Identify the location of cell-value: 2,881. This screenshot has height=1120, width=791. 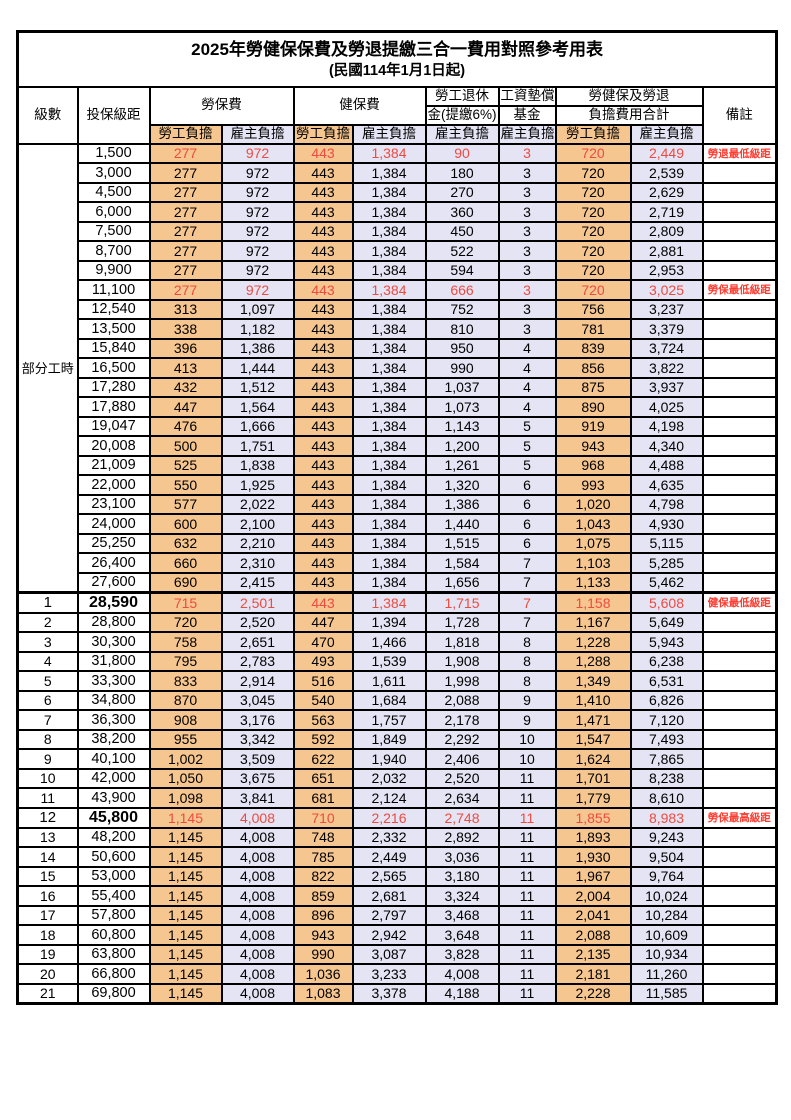
(666, 251).